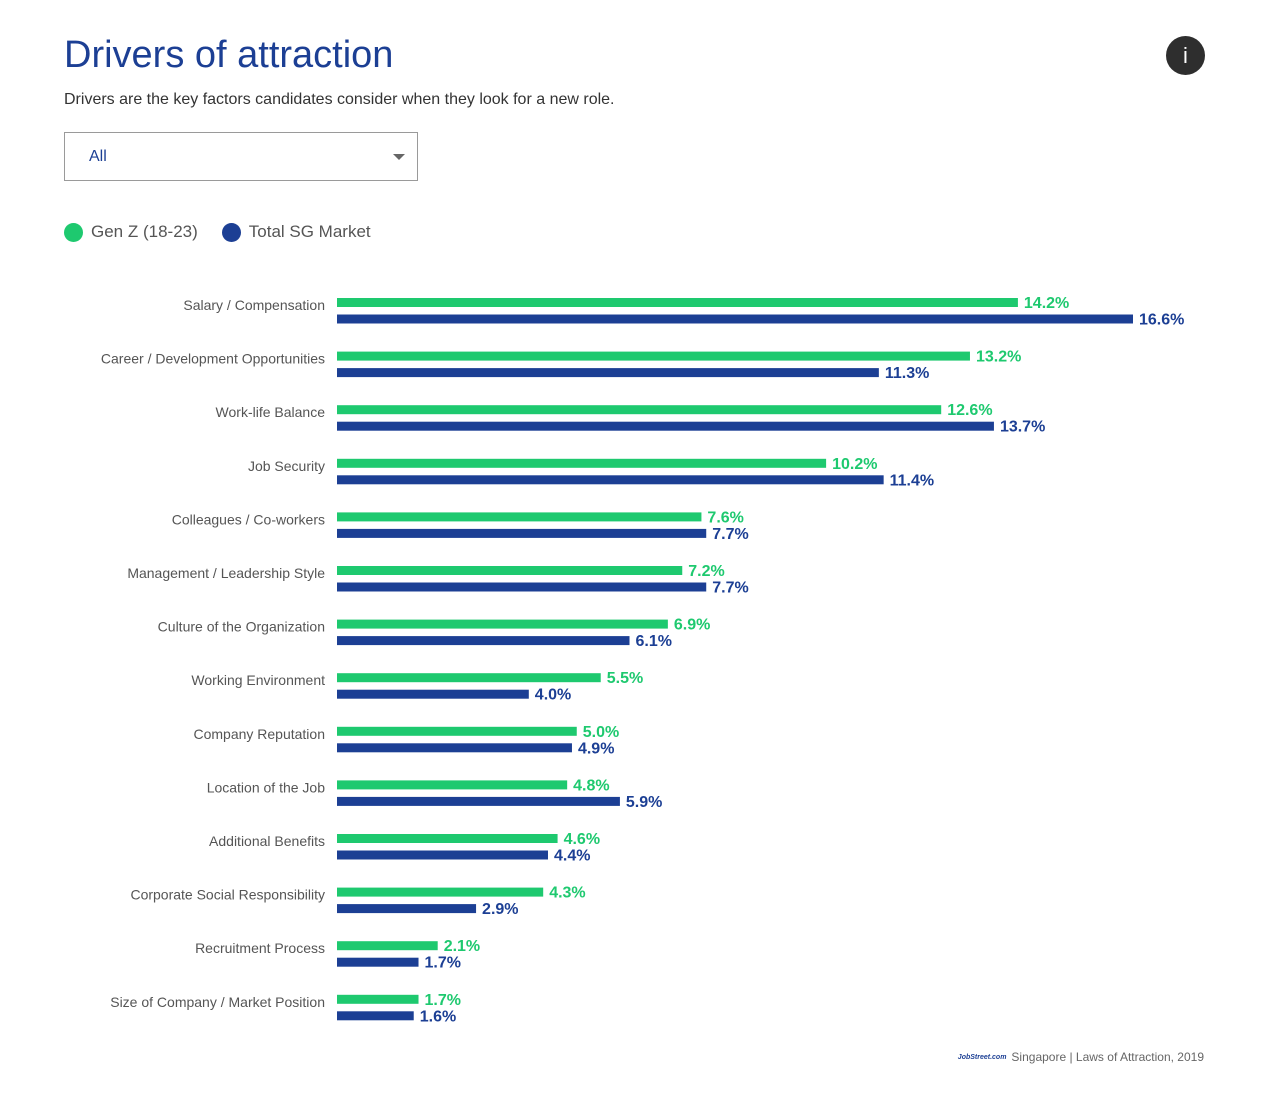  I want to click on value-label-total: 11.4%, so click(912, 480).